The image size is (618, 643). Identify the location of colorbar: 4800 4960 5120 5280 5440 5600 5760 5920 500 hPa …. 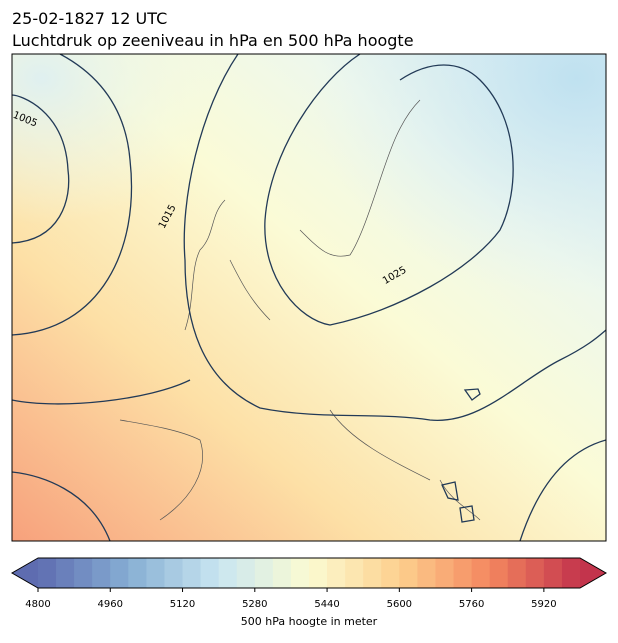
(309, 592).